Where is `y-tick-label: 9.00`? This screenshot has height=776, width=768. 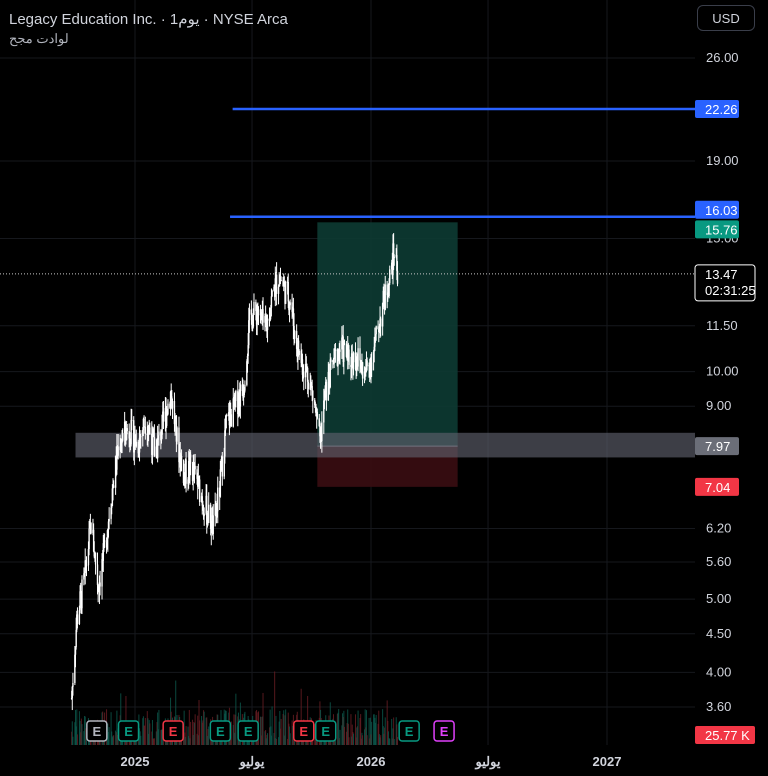
y-tick-label: 9.00 is located at coordinates (718, 405).